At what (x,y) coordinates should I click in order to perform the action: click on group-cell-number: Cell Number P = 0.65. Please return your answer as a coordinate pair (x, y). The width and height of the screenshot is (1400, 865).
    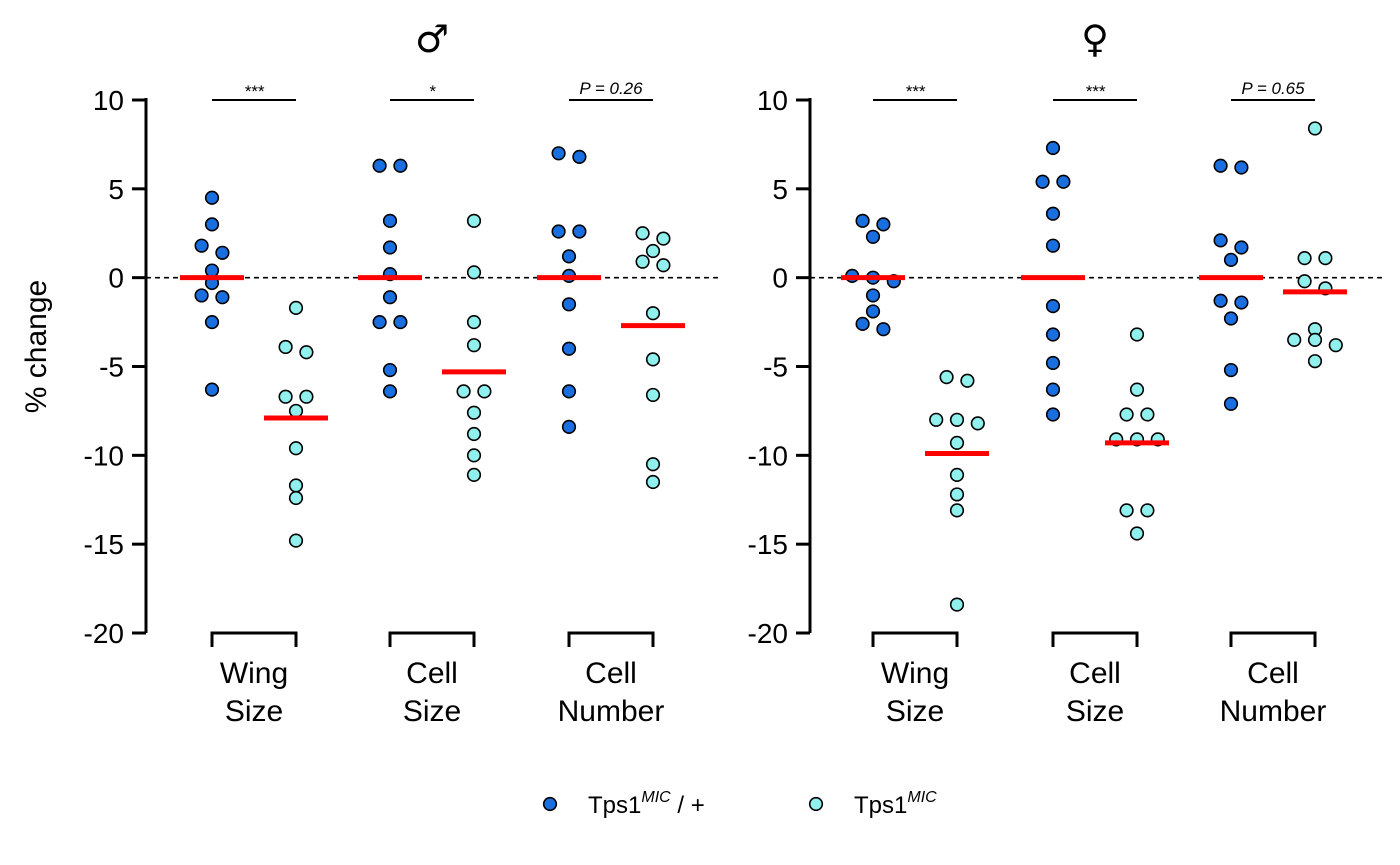
    Looking at the image, I should click on (1273, 403).